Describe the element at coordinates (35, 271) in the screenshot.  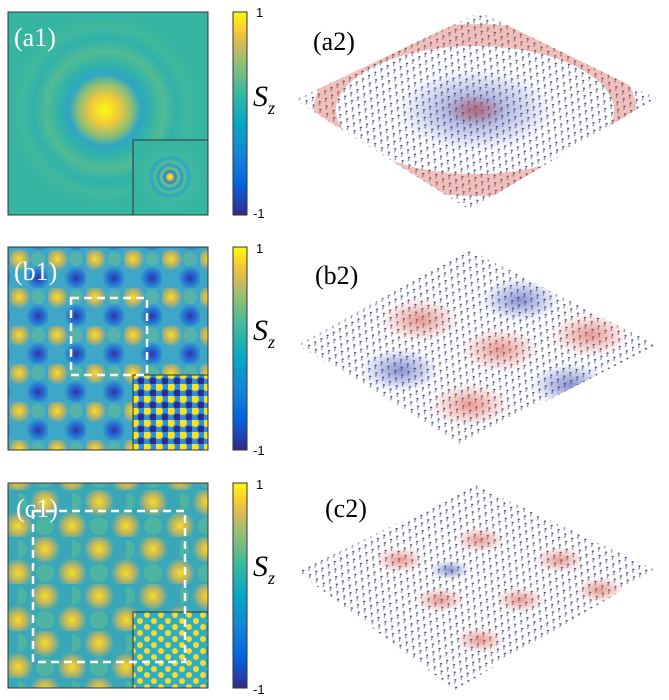
I see `panel-label: (b1)` at that location.